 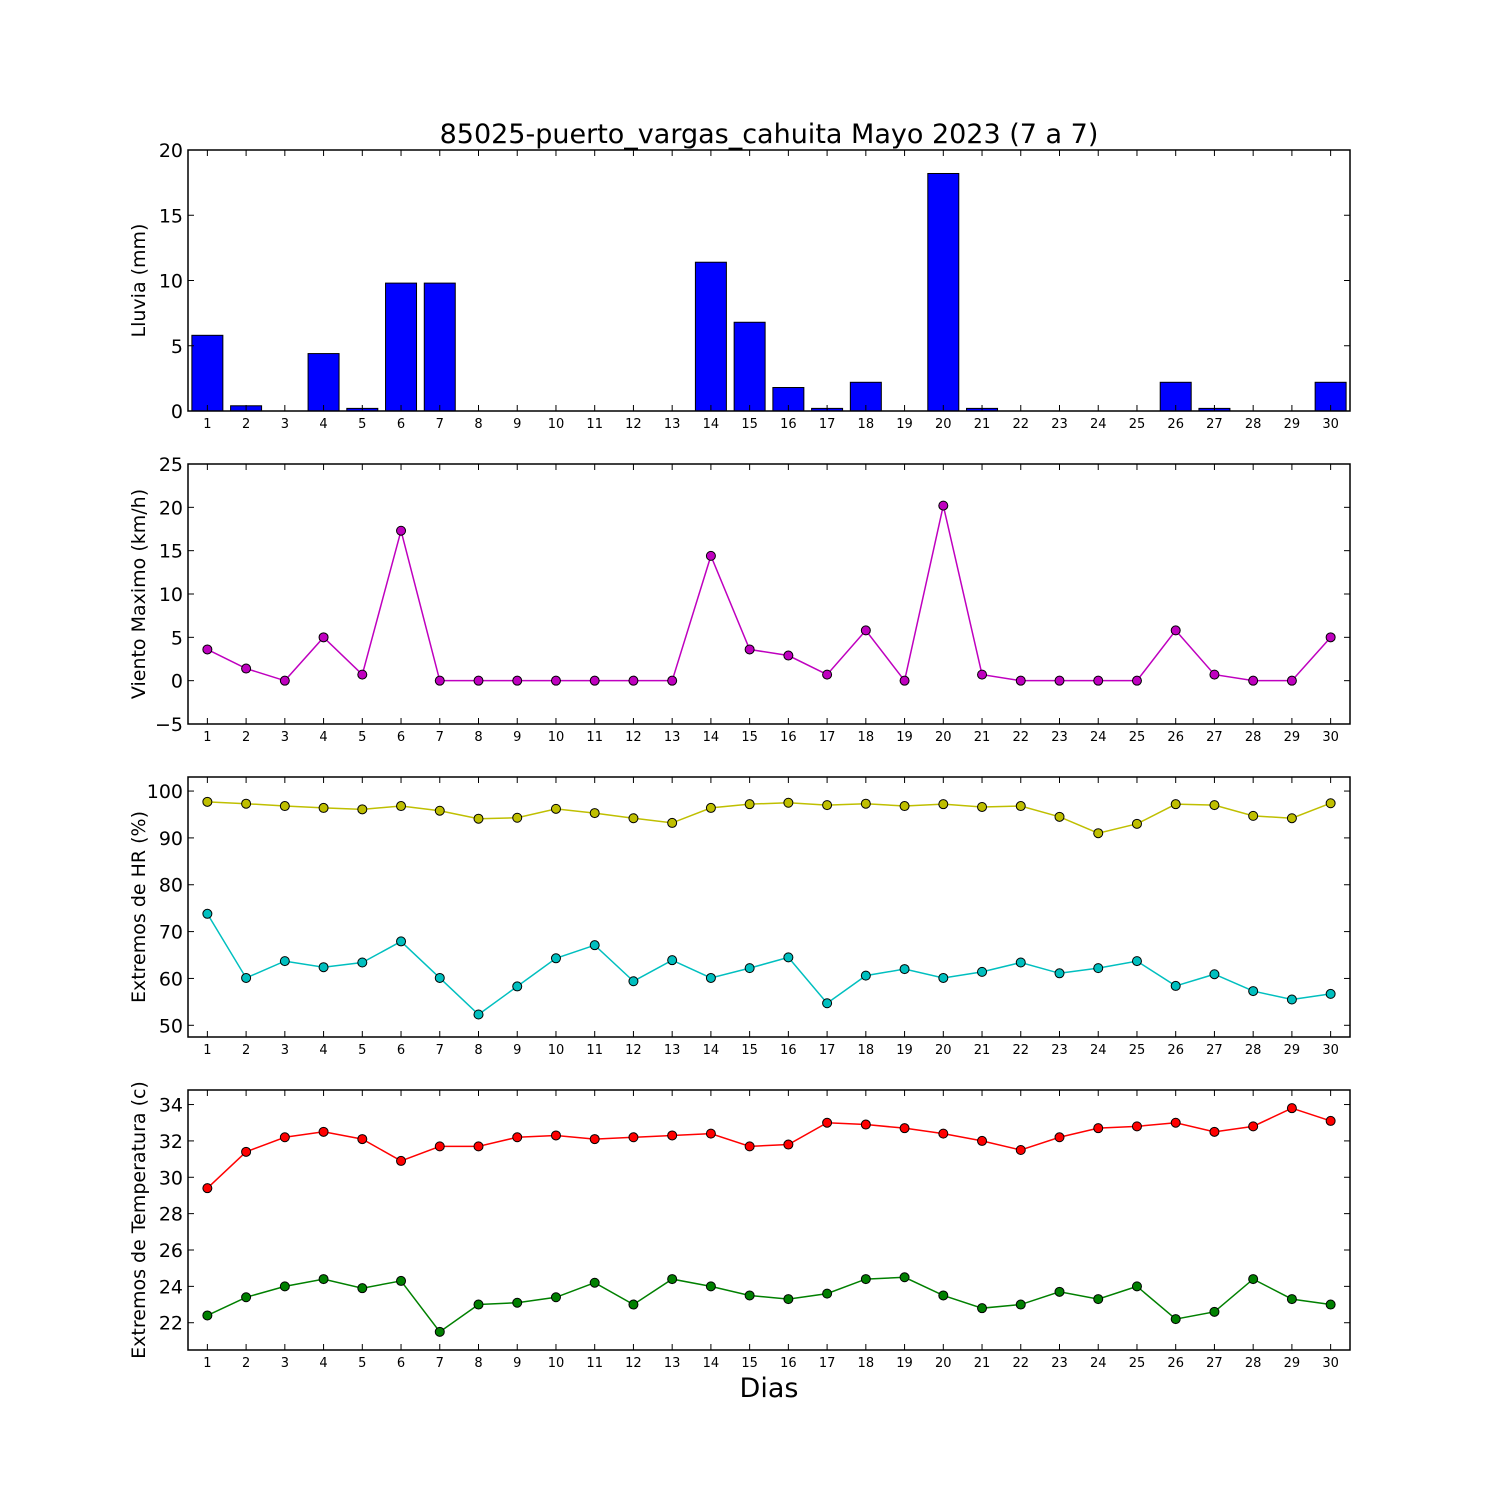 I want to click on x-tick-label: 24, so click(x=1098, y=1050).